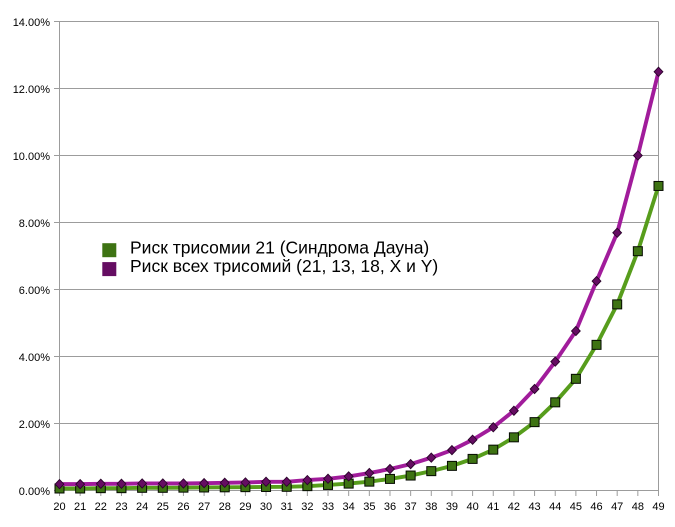  What do you see at coordinates (411, 507) in the screenshot?
I see `svg-text: 37` at bounding box center [411, 507].